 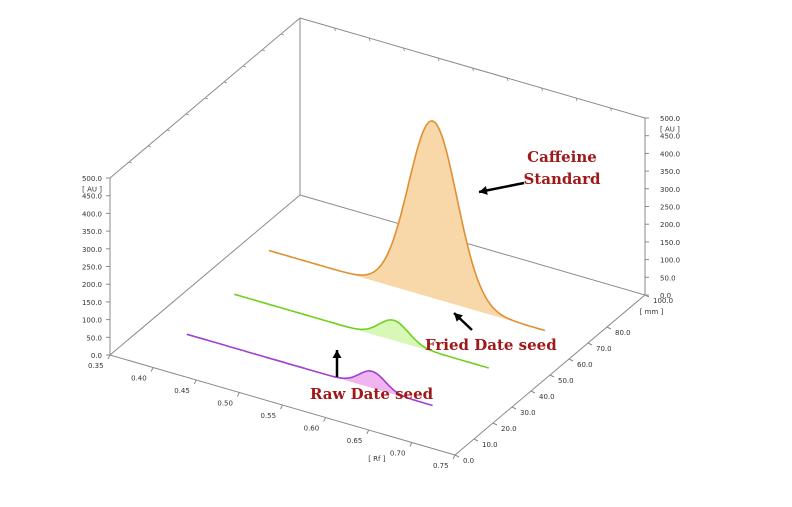 I want to click on rf-tick-label: 0.60, so click(x=312, y=429).